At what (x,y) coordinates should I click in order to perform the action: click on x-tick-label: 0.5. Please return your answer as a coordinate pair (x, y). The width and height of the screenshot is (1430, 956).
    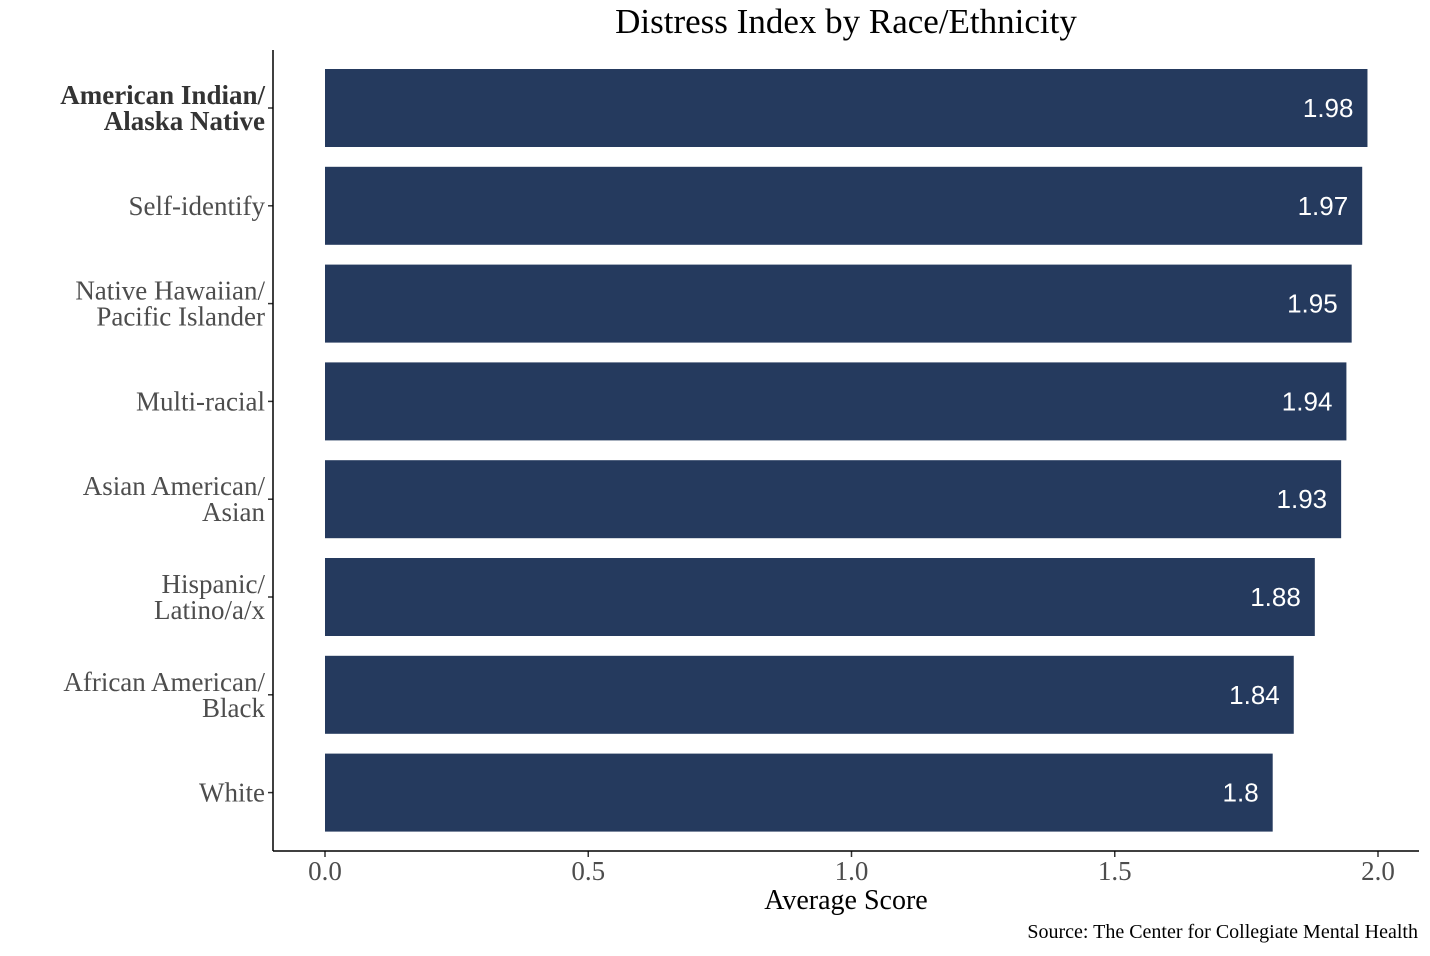
    Looking at the image, I should click on (588, 871).